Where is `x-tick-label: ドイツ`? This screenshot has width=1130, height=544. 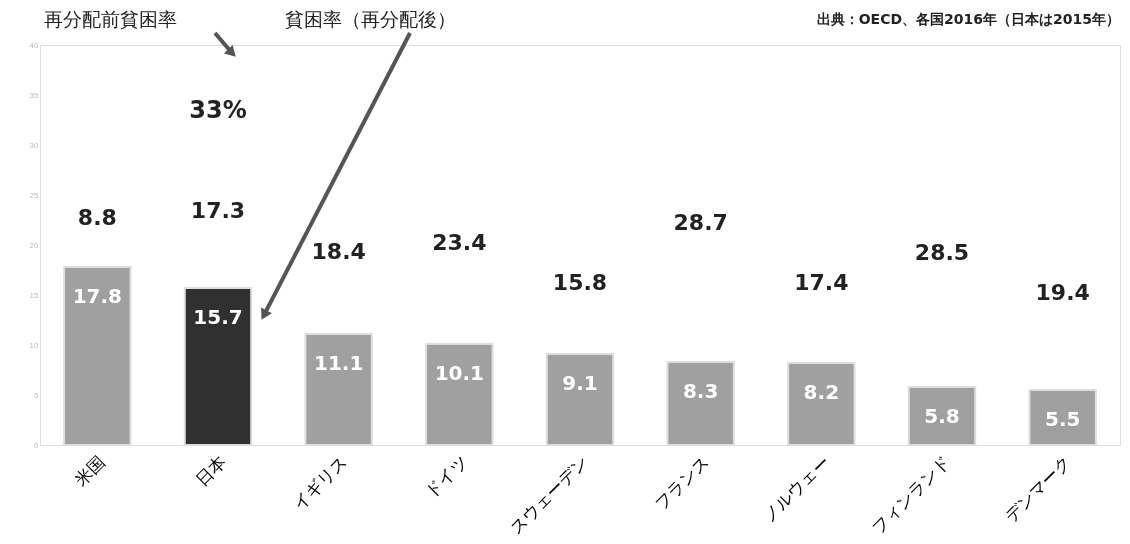 x-tick-label: ドイツ is located at coordinates (446, 476).